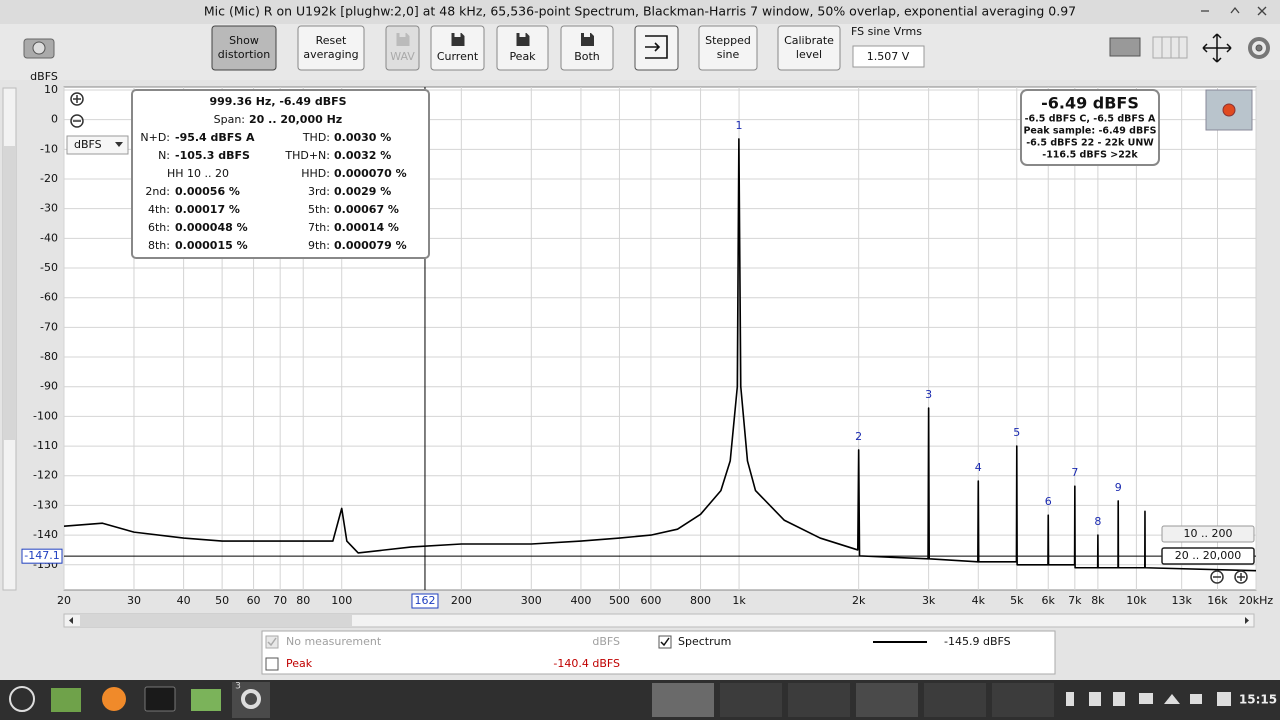 This screenshot has height=720, width=1280. What do you see at coordinates (522, 56) in the screenshot?
I see `button-label: Peak` at bounding box center [522, 56].